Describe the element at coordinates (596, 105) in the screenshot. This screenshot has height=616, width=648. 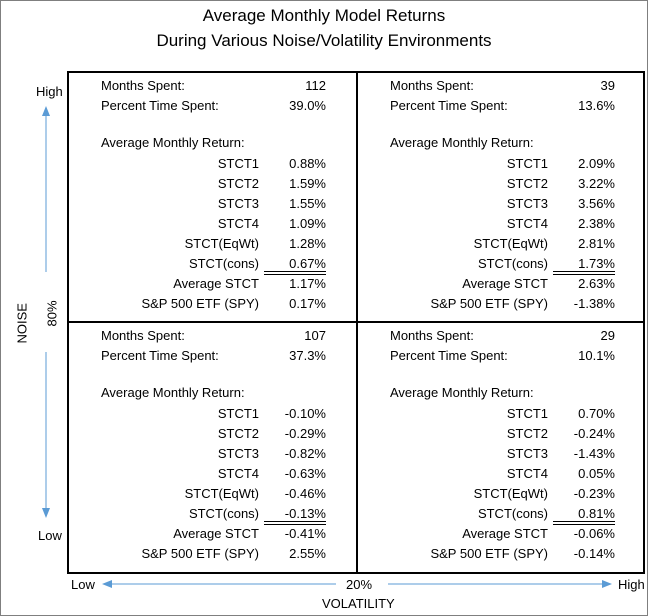
I see `percent-time-value: 13.6%` at that location.